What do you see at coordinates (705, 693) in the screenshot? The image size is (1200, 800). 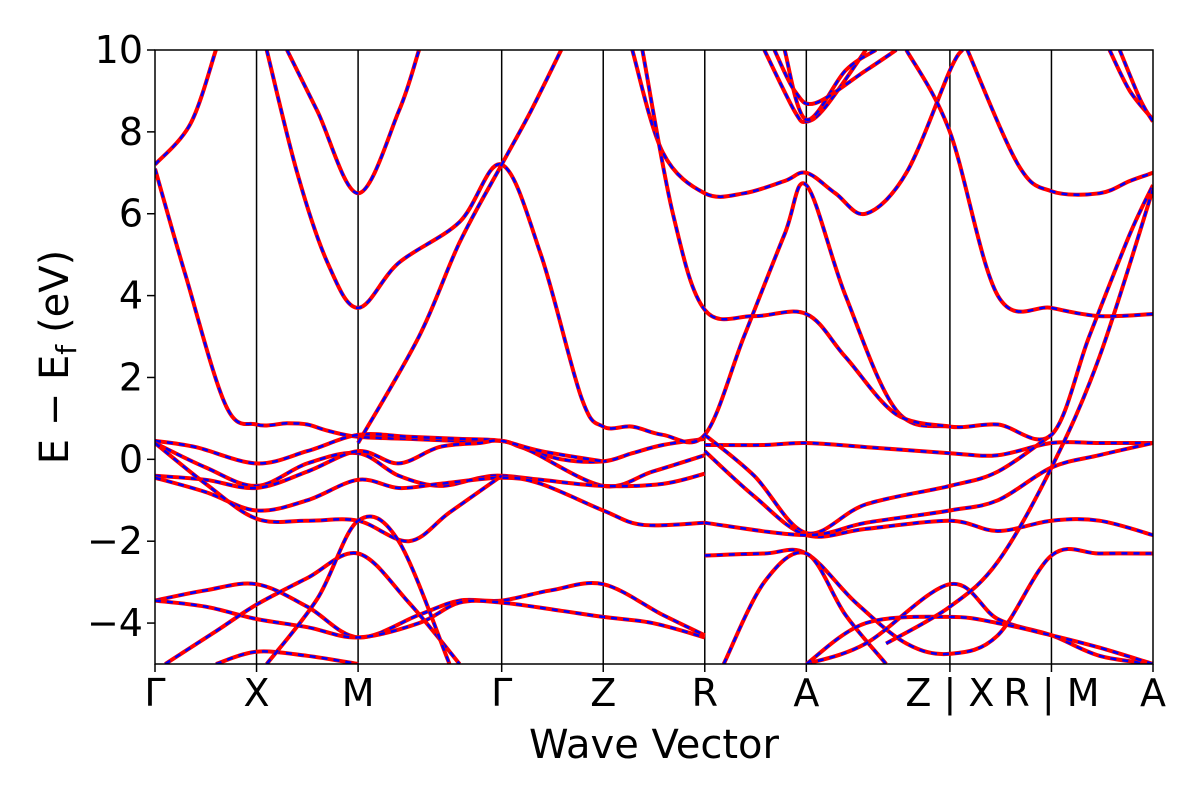 I see `x-tick-label: R` at bounding box center [705, 693].